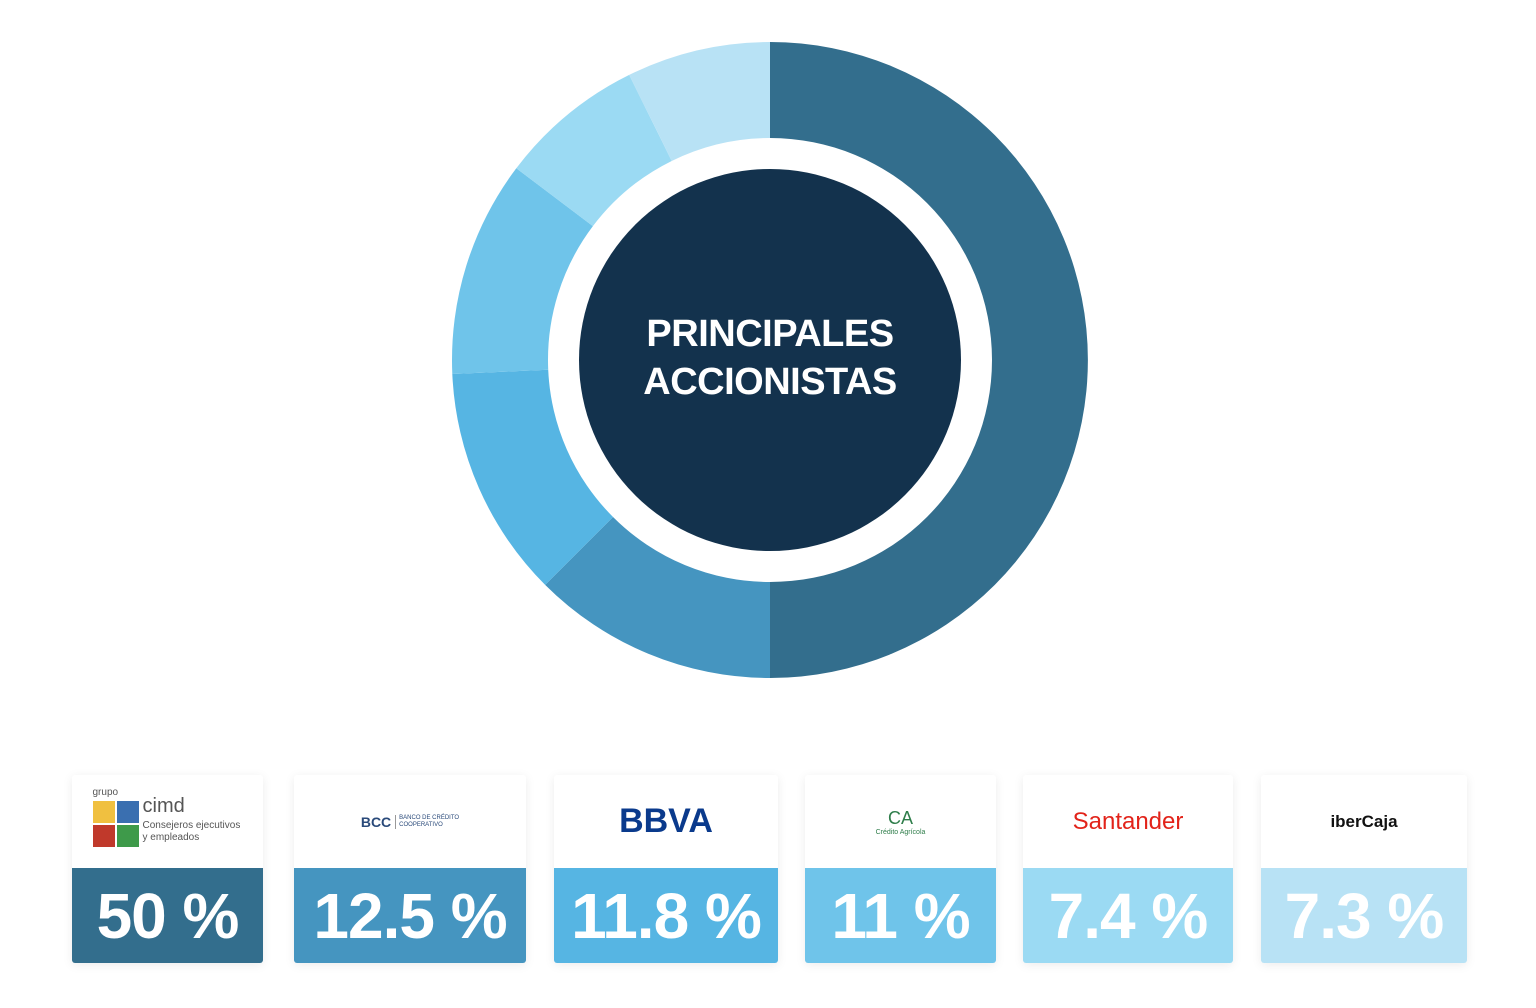  I want to click on logo-note: BANCO DE CRÉDITO COOPERATIVO, so click(427, 821).